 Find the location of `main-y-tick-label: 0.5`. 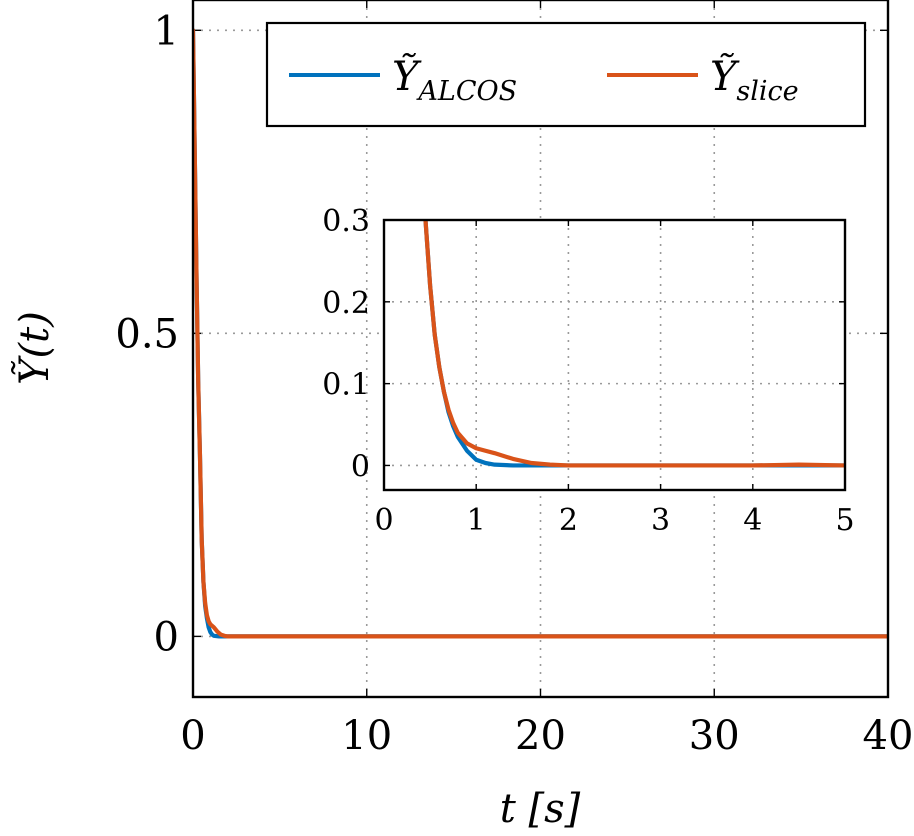

main-y-tick-label: 0.5 is located at coordinates (147, 334).